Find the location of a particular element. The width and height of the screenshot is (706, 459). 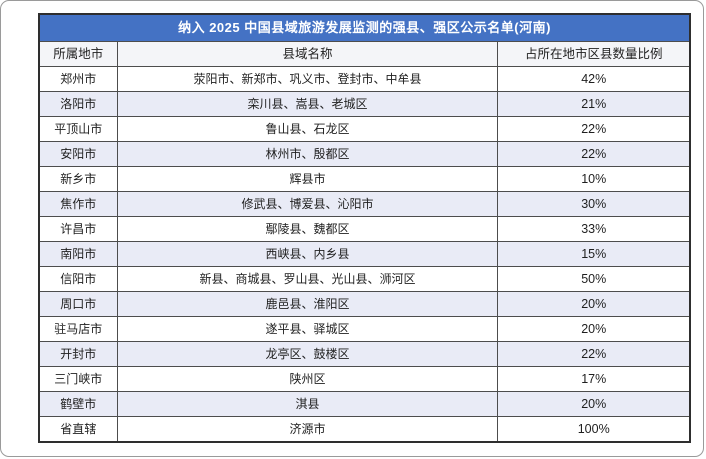

city-cell: 省直辖 is located at coordinates (78, 429).